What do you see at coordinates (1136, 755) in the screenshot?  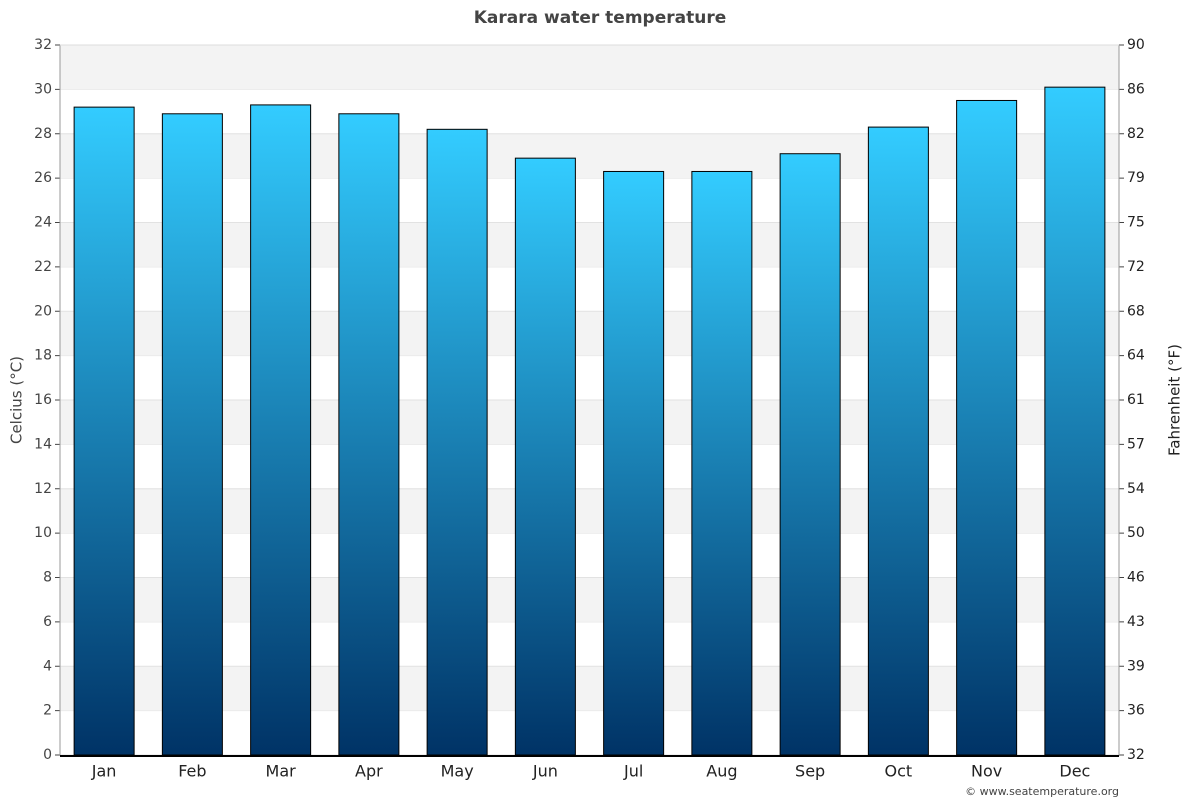 I see `y2-tick-label: 32` at bounding box center [1136, 755].